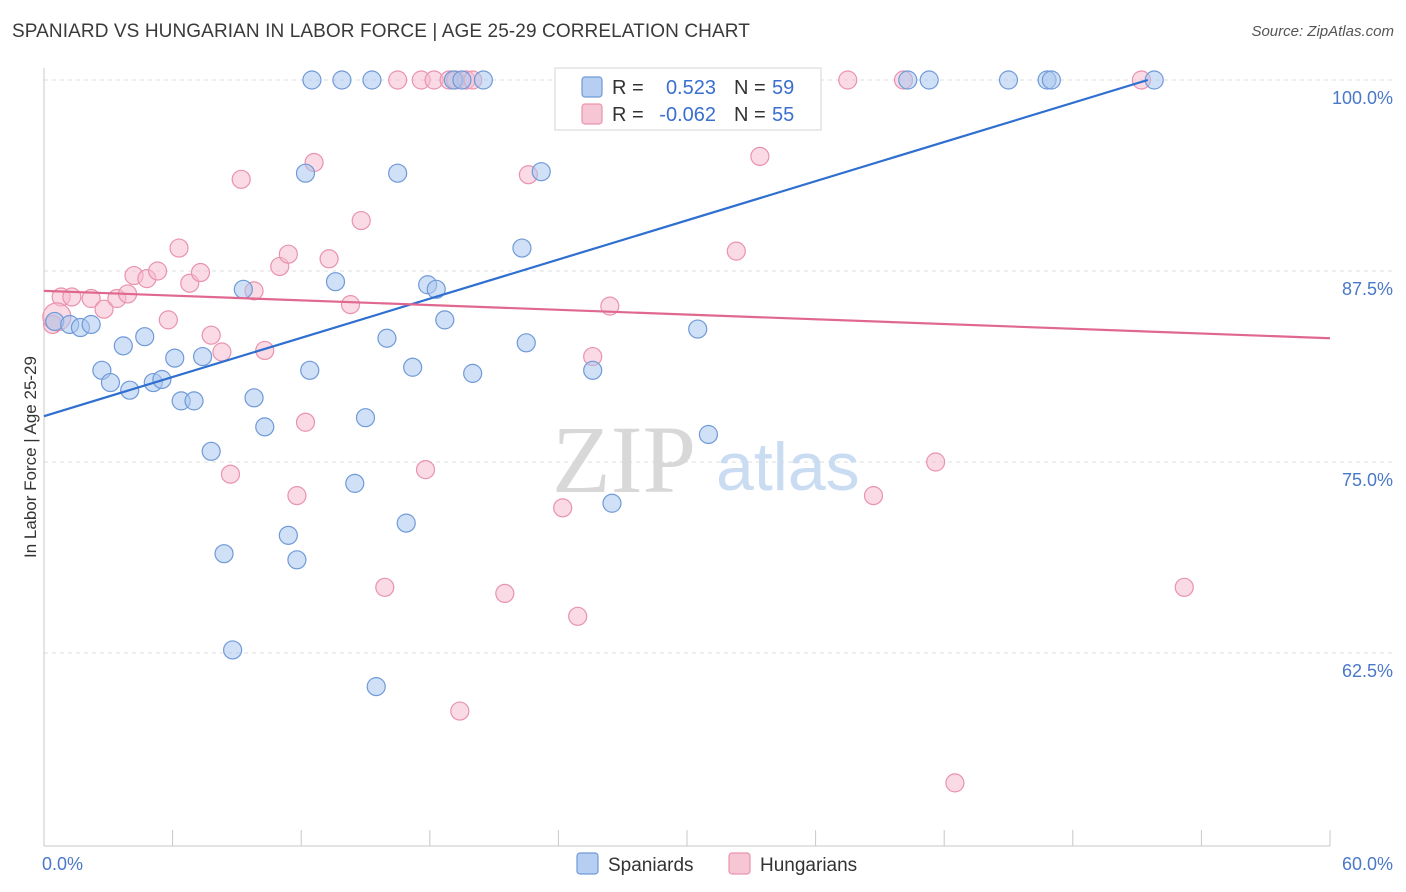 This screenshot has height=892, width=1406. Describe the element at coordinates (1362, 384) in the screenshot. I see `y-tick-labels: 62.5% 75.0% 87.5% 100.0%` at that location.